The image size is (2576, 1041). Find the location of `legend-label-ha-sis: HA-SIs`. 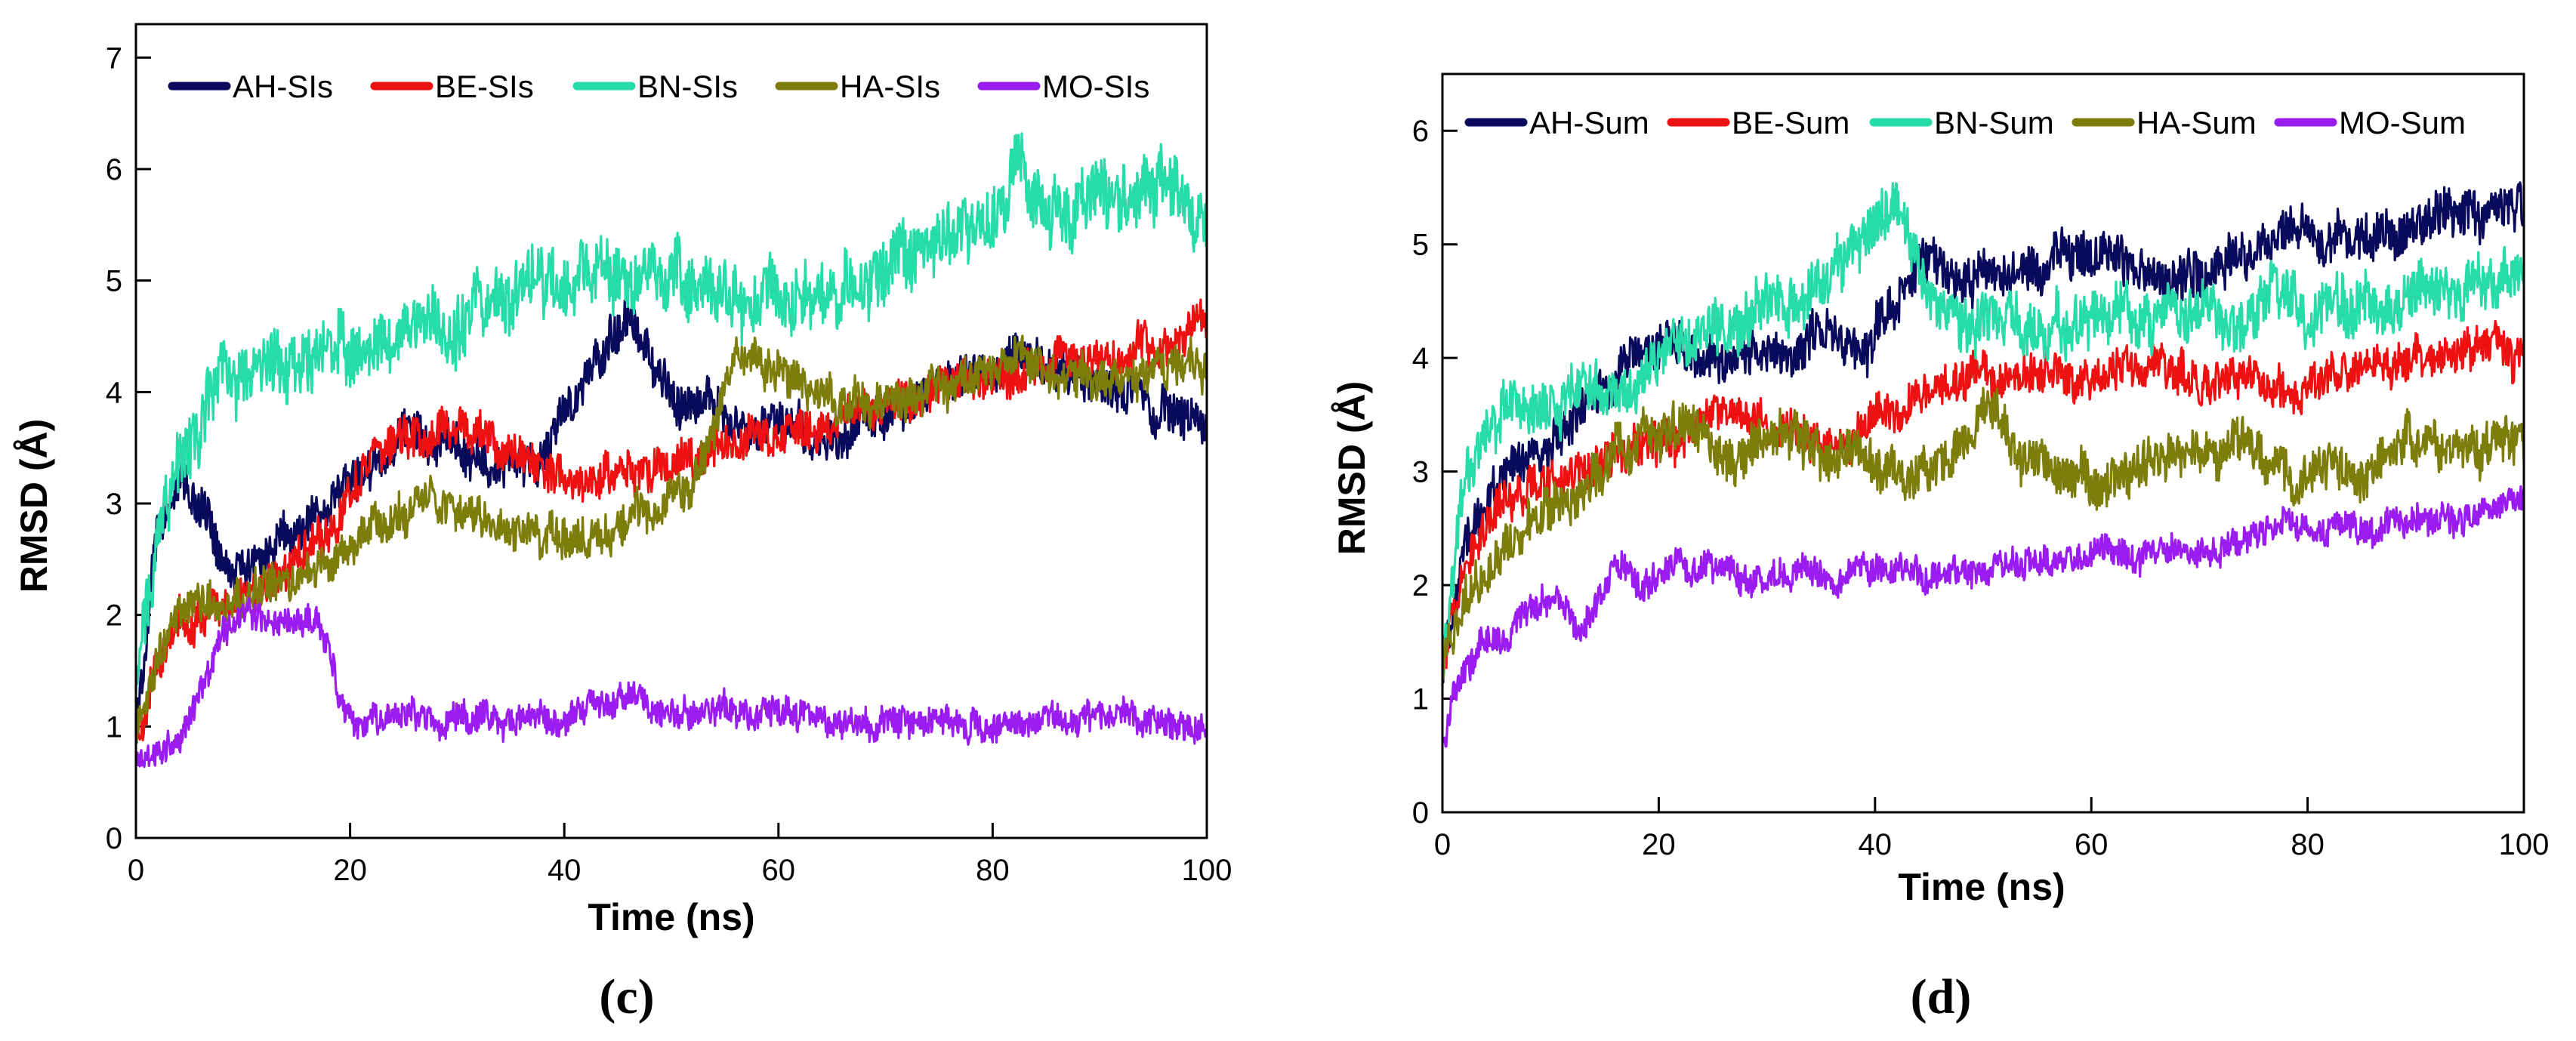

legend-label-ha-sis: HA-SIs is located at coordinates (890, 86).